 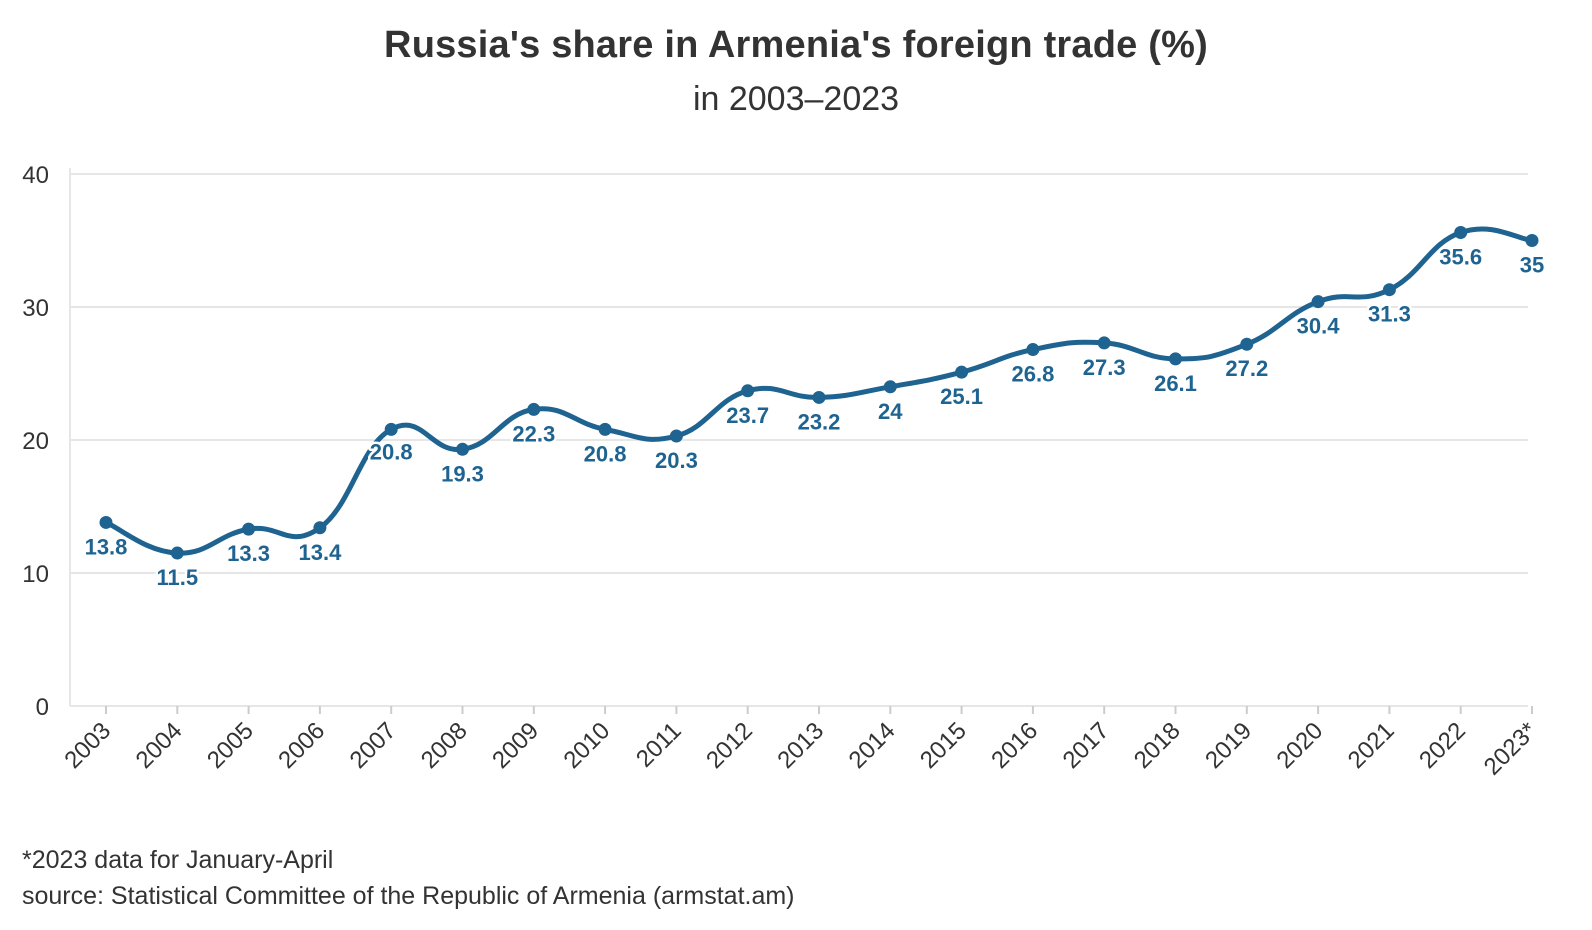 I want to click on data-label: 13.3, so click(x=248, y=553).